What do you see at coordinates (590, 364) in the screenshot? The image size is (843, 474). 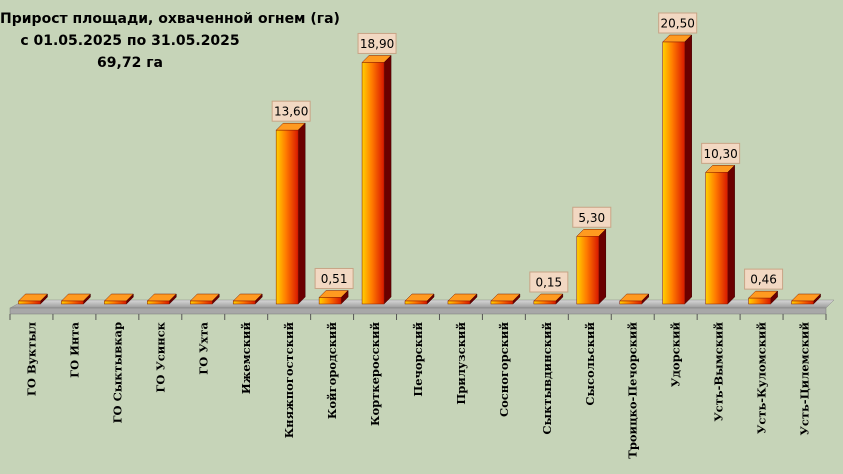 I see `category-label: Сысольский` at bounding box center [590, 364].